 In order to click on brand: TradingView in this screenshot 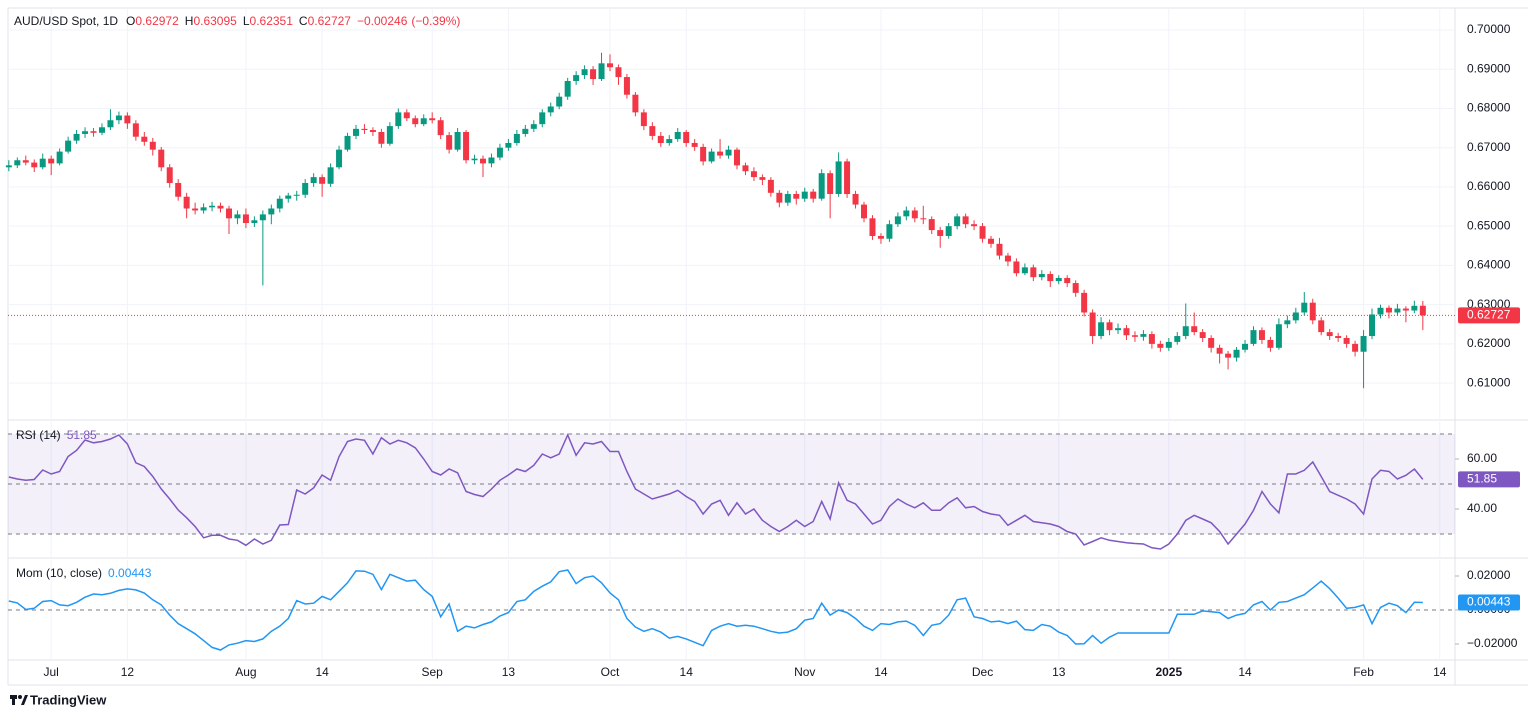, I will do `click(68, 699)`.